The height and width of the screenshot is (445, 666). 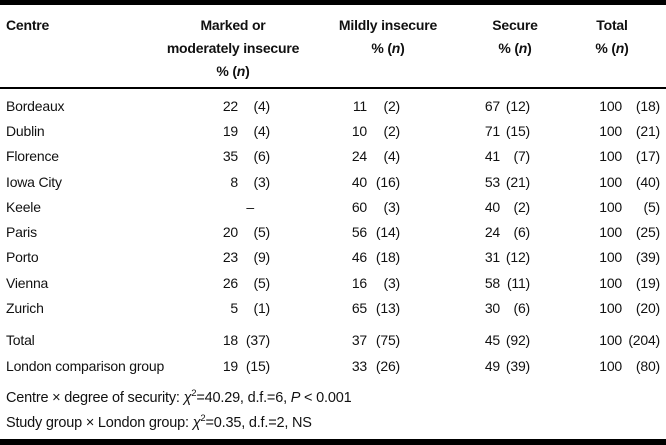 I want to click on marked-n-cell: (1), so click(x=261, y=308).